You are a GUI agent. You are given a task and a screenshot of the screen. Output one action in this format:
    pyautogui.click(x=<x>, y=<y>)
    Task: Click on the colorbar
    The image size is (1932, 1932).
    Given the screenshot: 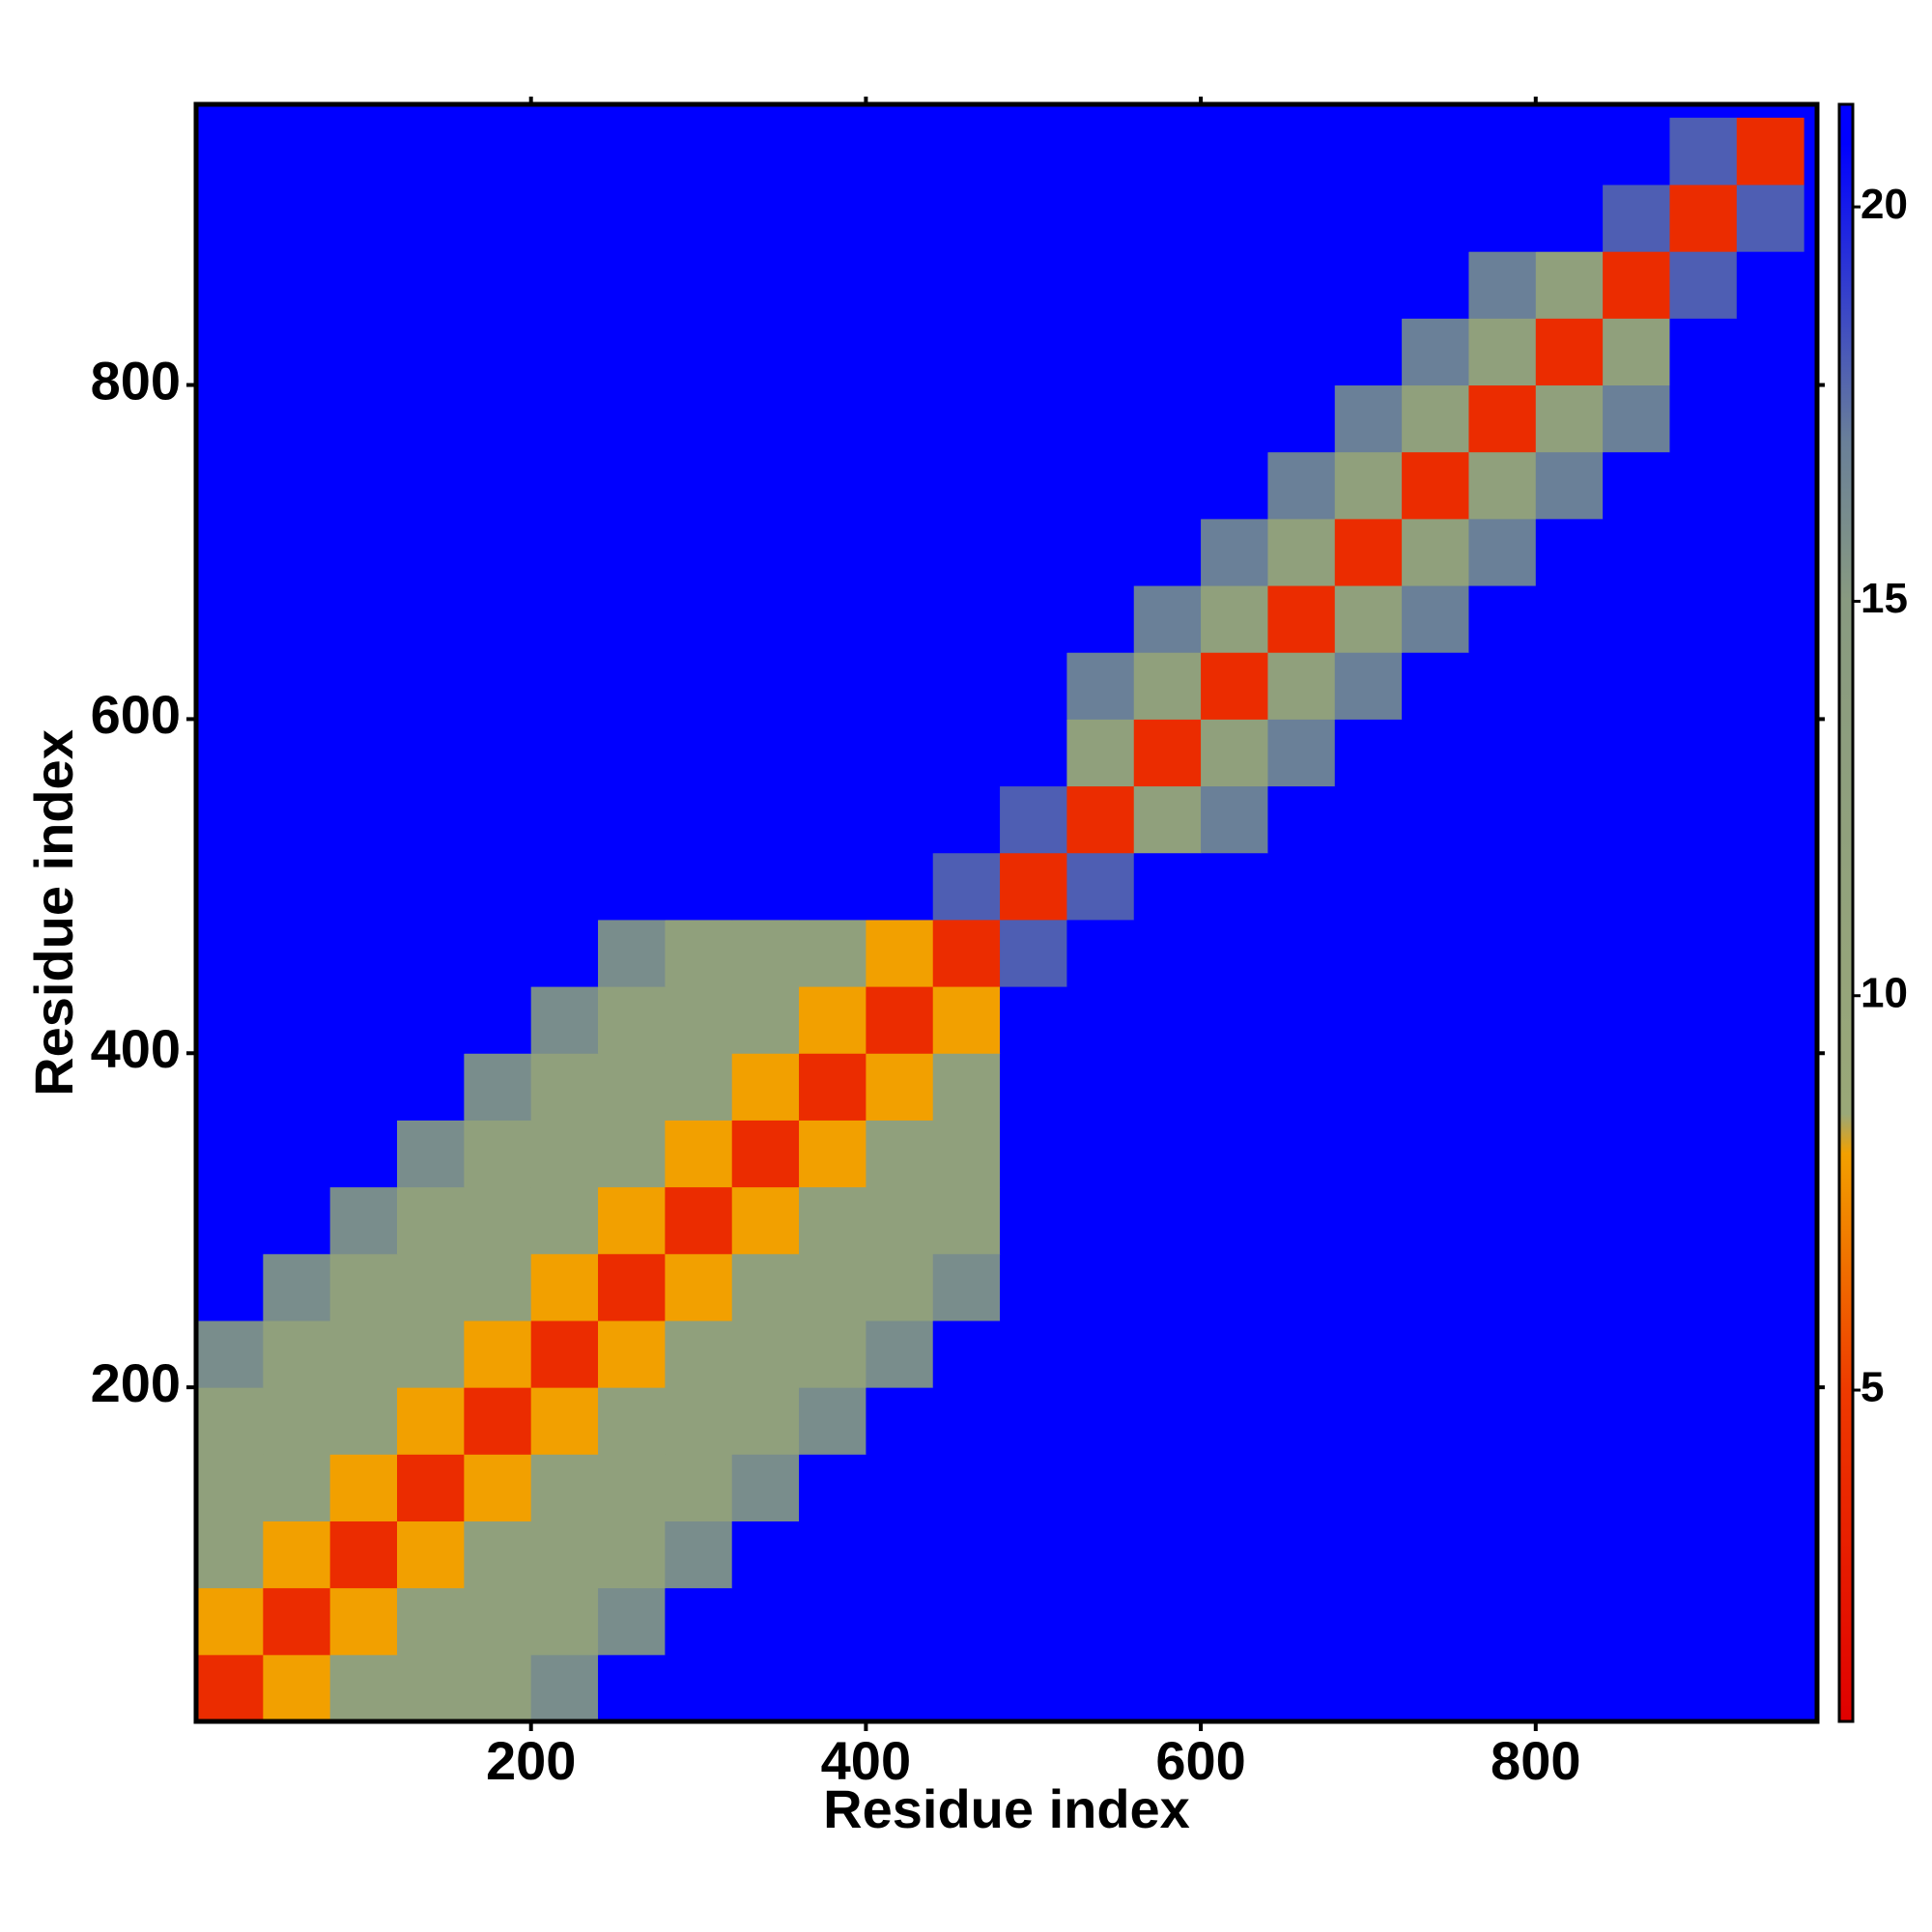 What is the action you would take?
    pyautogui.click(x=1846, y=912)
    